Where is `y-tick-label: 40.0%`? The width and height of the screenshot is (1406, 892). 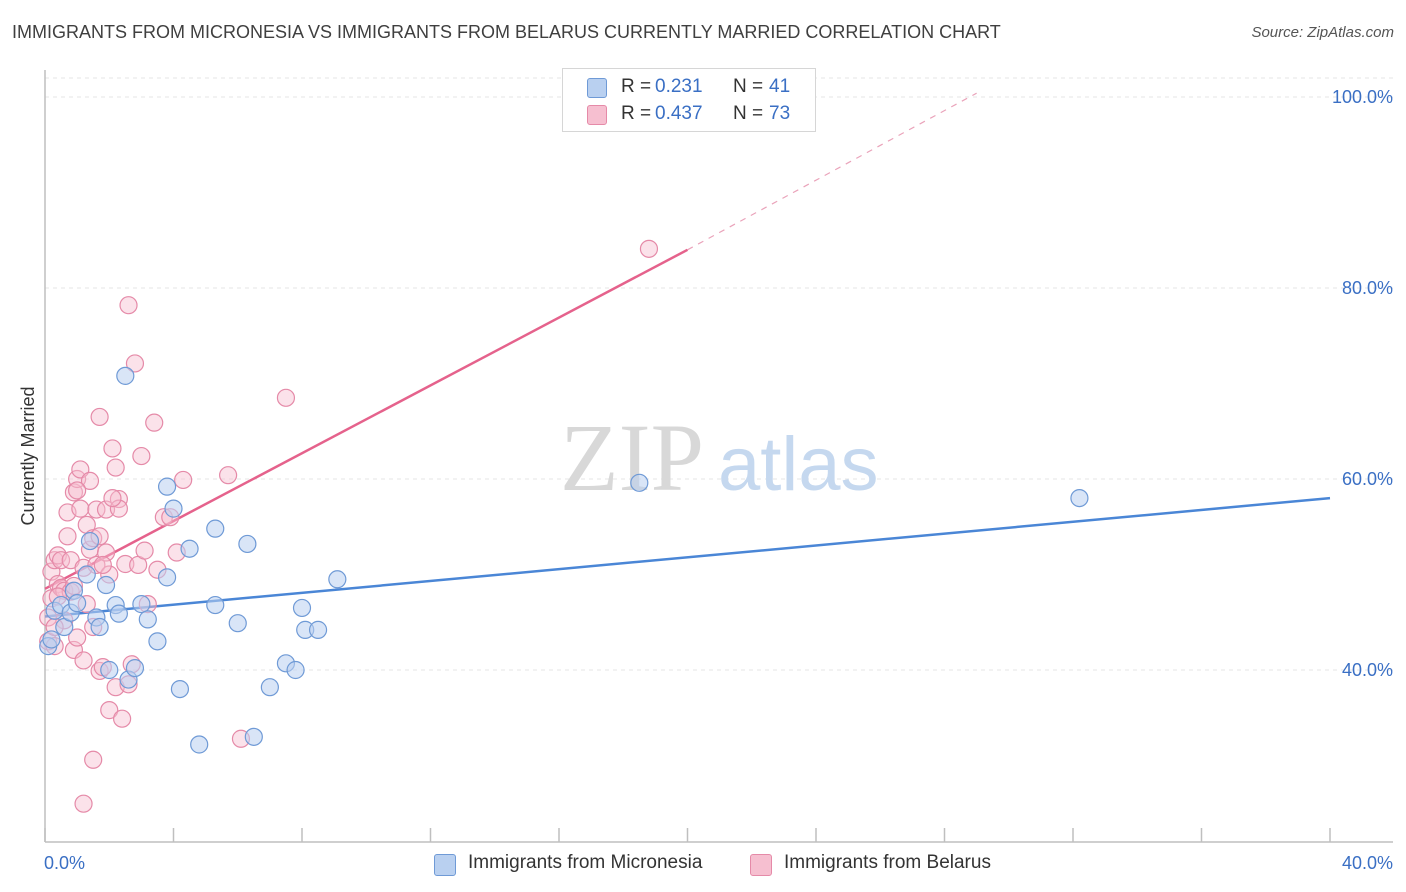 y-tick-label: 40.0% is located at coordinates (1367, 670).